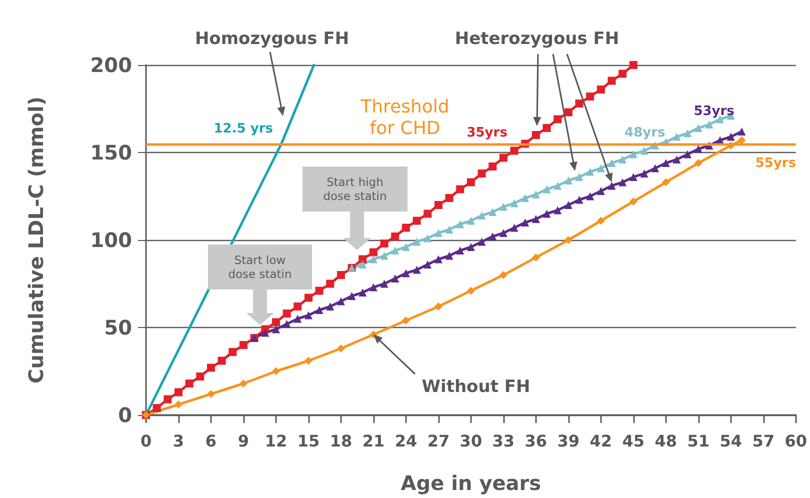 Image resolution: width=810 pixels, height=498 pixels. What do you see at coordinates (536, 441) in the screenshot?
I see `x-tick-label: 36` at bounding box center [536, 441].